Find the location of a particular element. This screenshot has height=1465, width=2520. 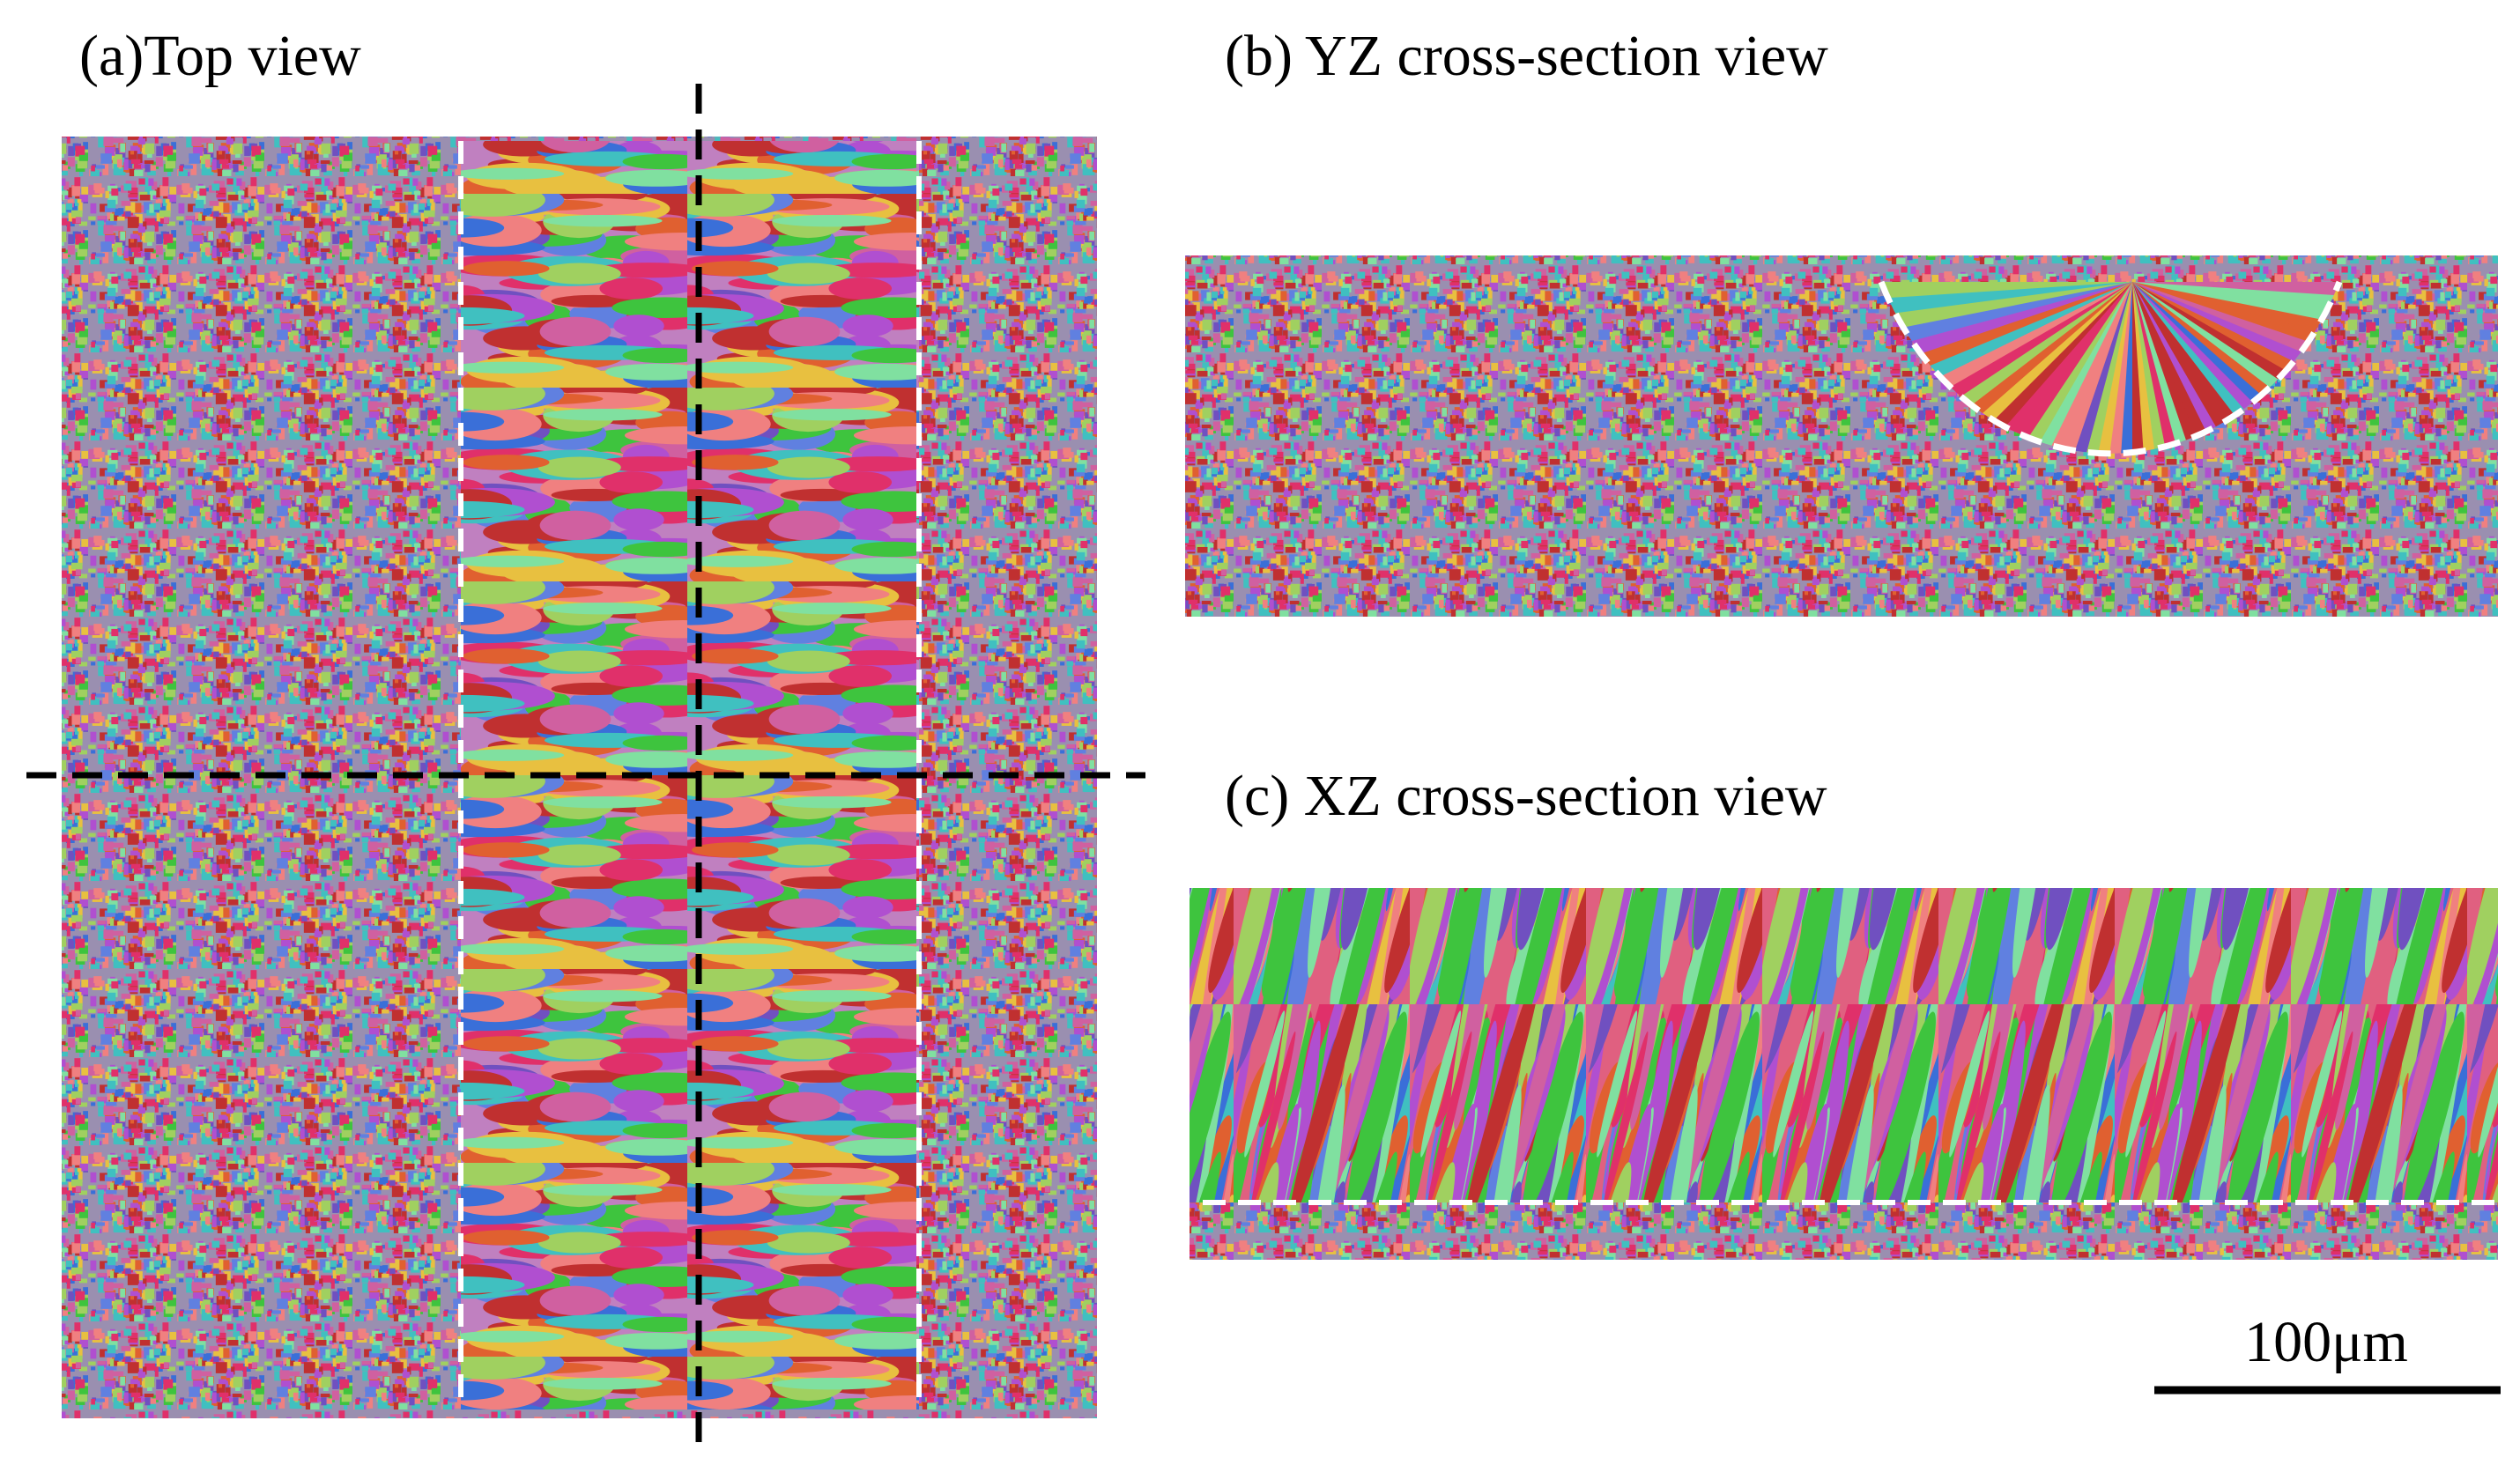

columnar-region is located at coordinates (1844, 1045).